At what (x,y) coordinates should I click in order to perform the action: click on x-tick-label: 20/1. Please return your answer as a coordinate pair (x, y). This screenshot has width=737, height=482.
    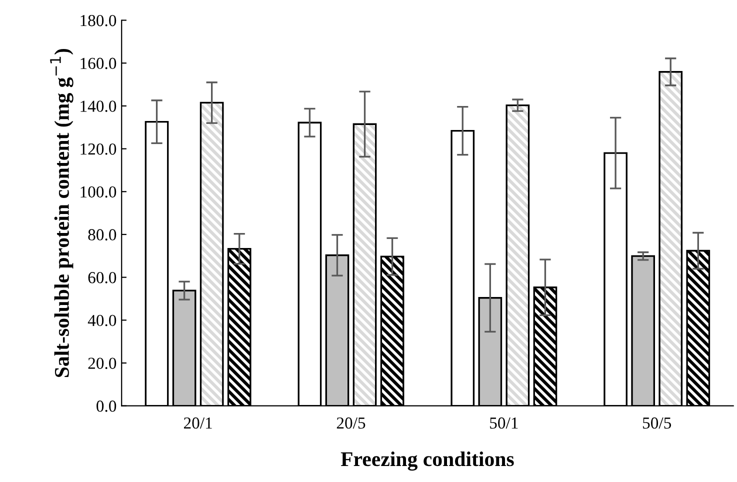
    Looking at the image, I should click on (198, 423).